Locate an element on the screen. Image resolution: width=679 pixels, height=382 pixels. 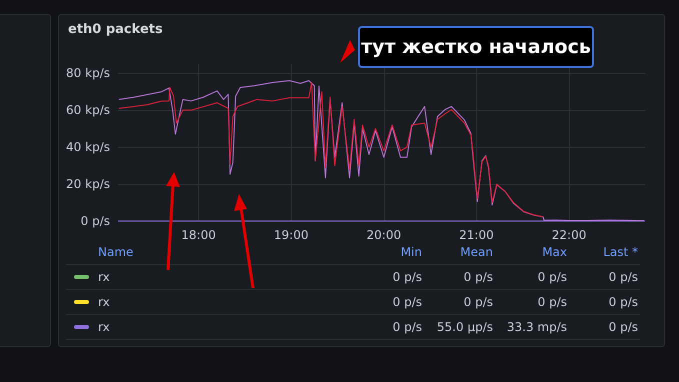
text: Name is located at coordinates (116, 252).